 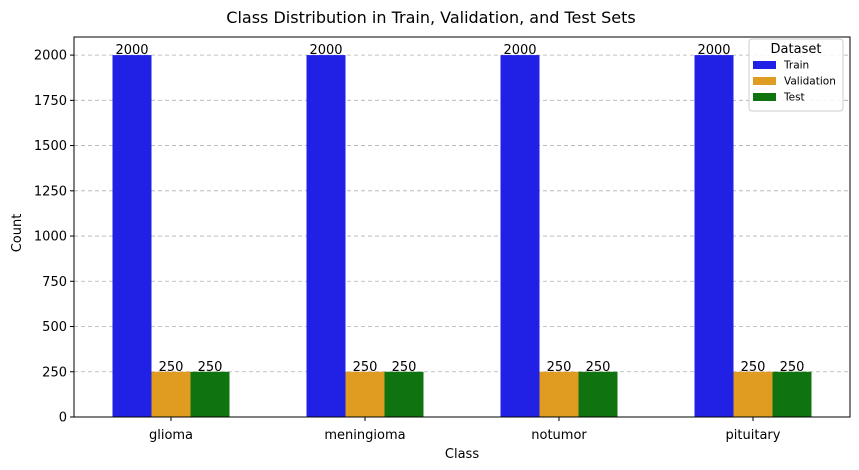 I want to click on y-tick-label: 0, so click(x=63, y=418).